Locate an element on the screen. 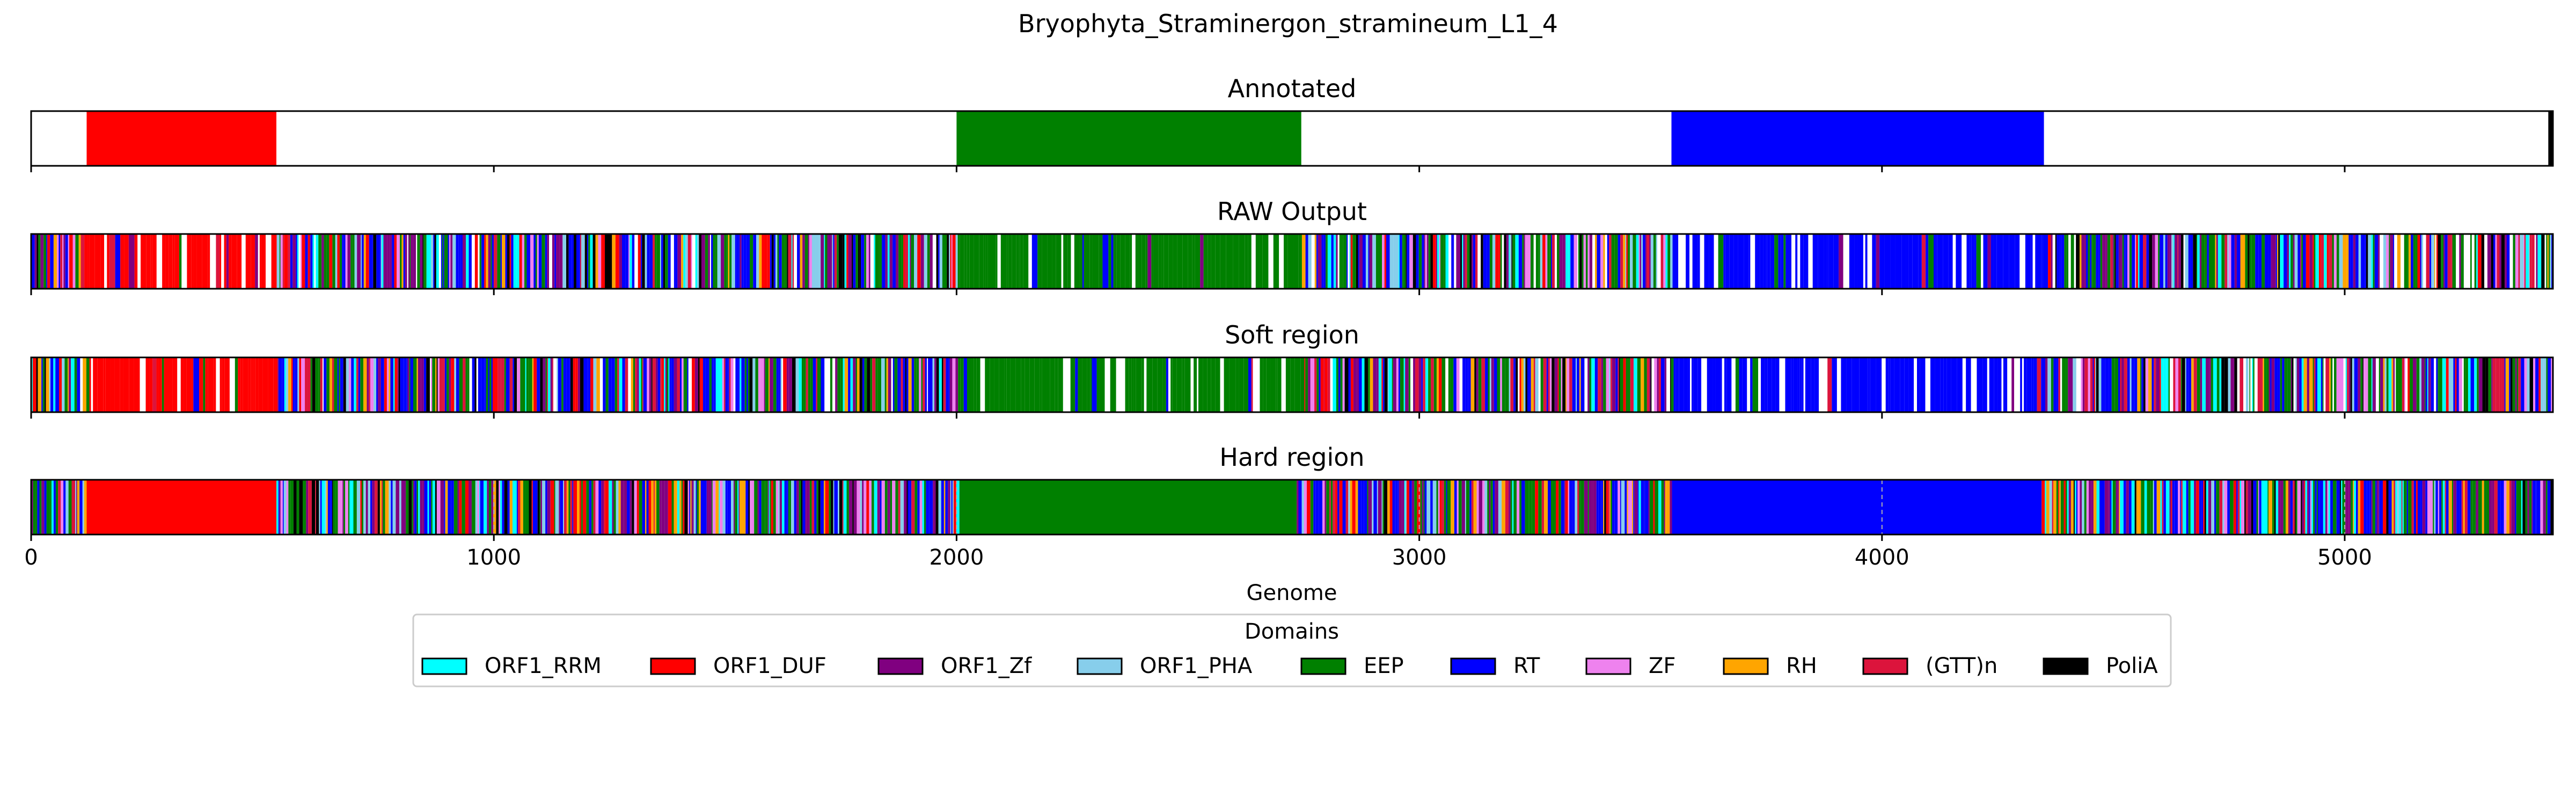 Image resolution: width=2576 pixels, height=805 pixels. domain-bar-gttn is located at coordinates (73, 507).